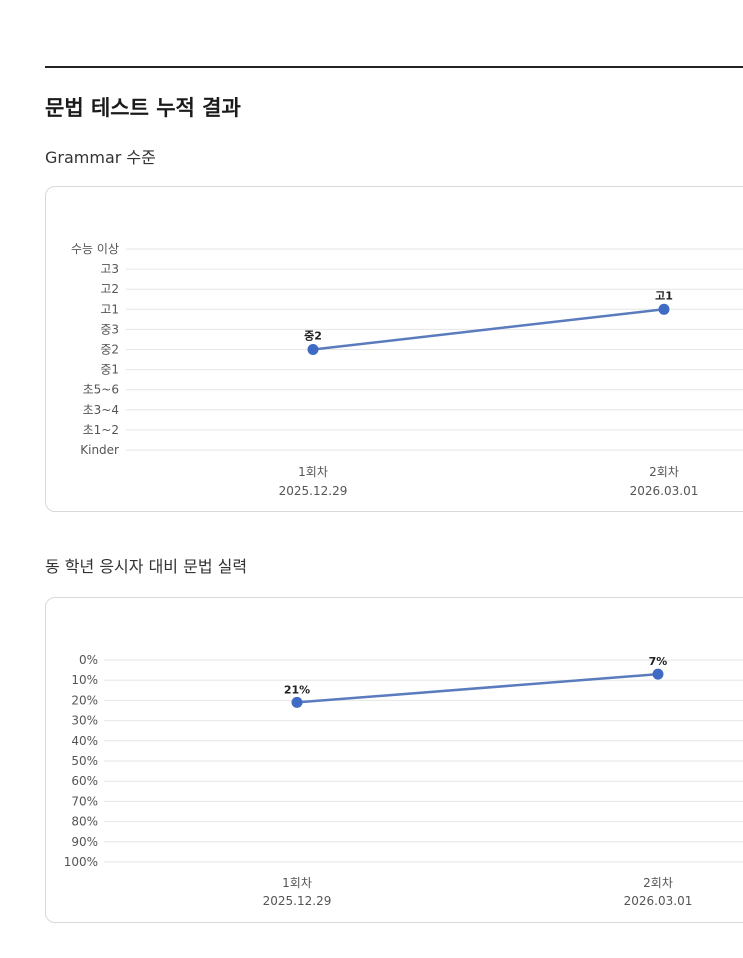  Describe the element at coordinates (101, 390) in the screenshot. I see `y-tick-label: 초5~6` at that location.